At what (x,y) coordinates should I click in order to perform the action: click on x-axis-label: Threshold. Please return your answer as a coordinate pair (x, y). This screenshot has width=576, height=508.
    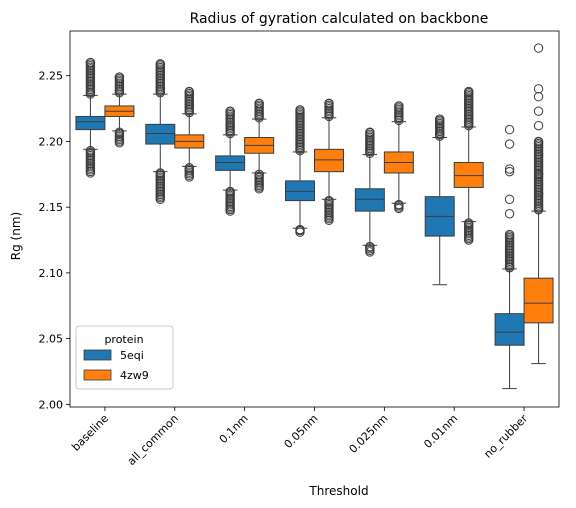
    Looking at the image, I should click on (338, 491).